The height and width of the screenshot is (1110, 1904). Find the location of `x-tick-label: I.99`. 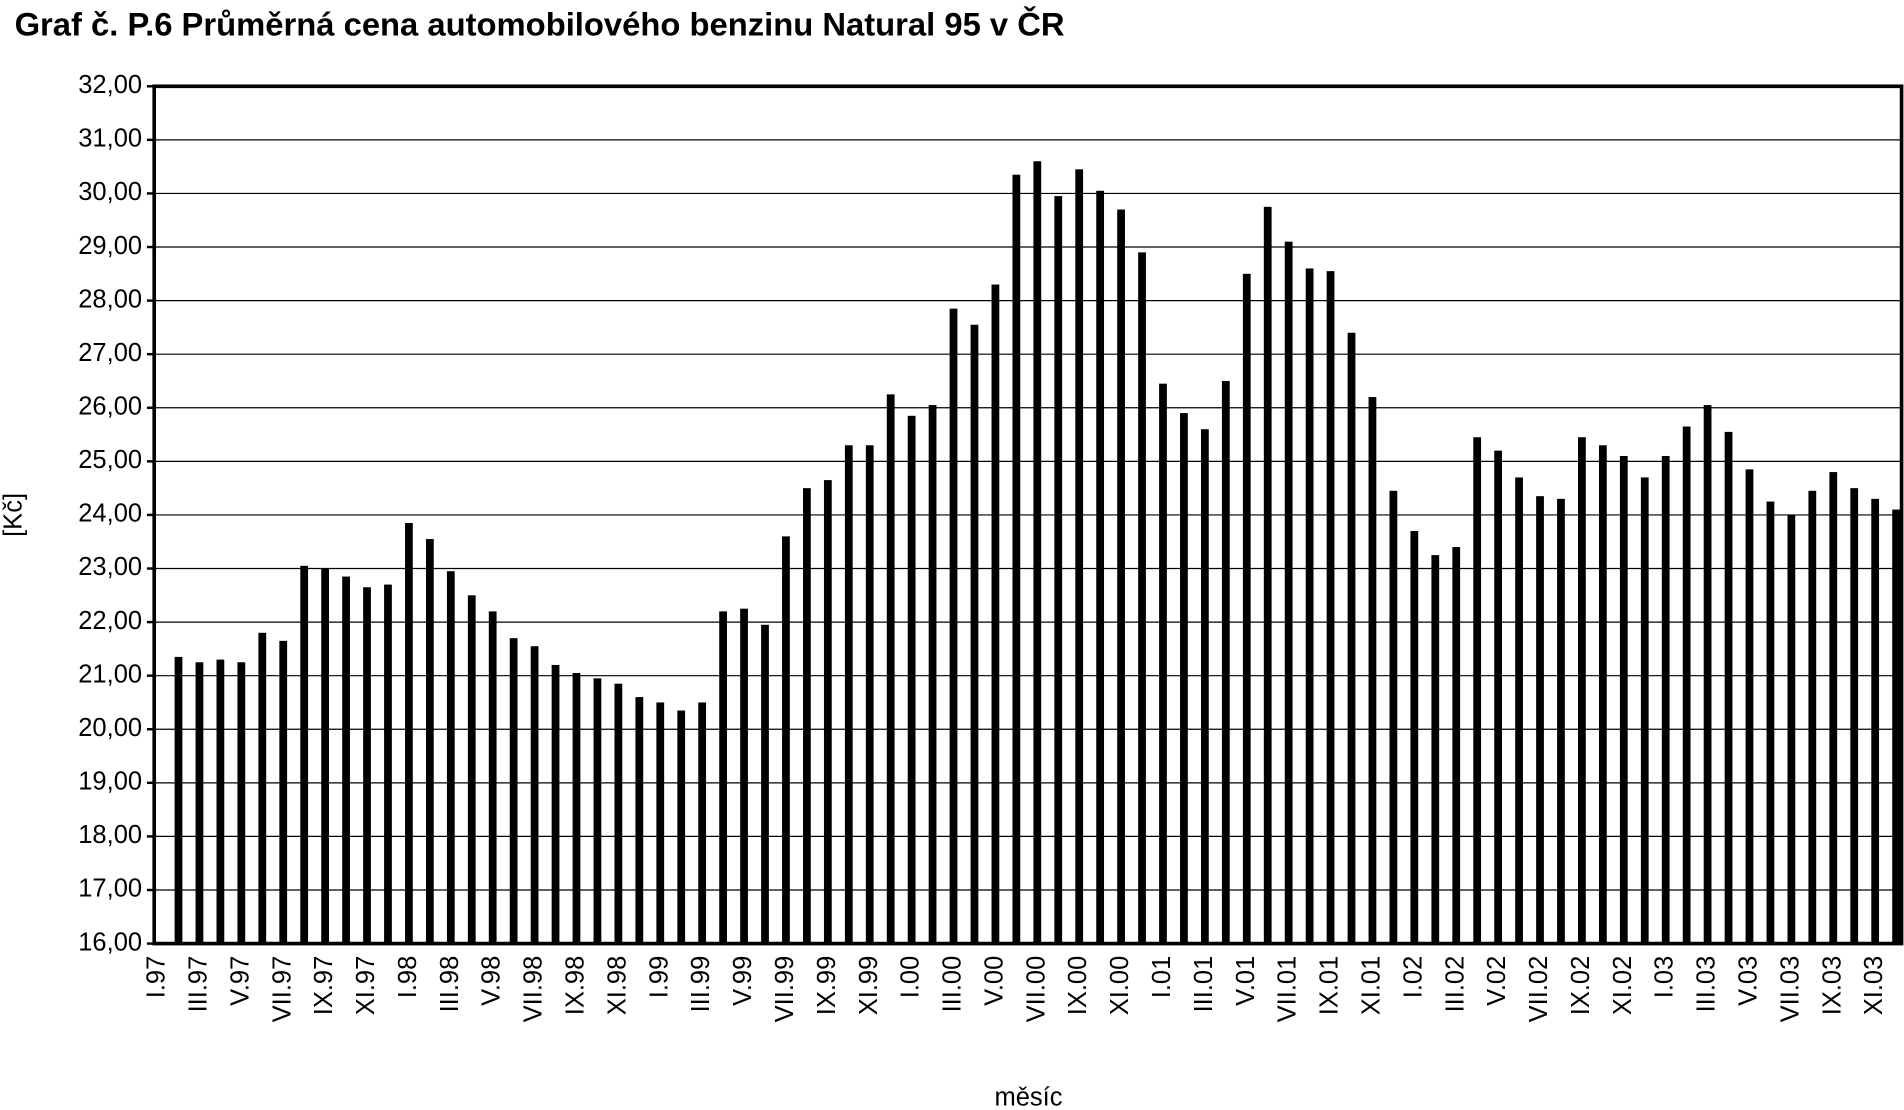

x-tick-label: I.99 is located at coordinates (659, 977).